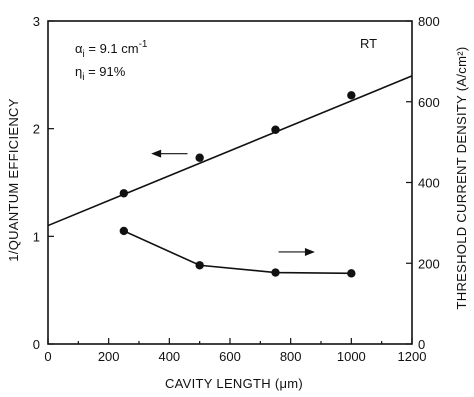 This screenshot has width=474, height=397. Describe the element at coordinates (36, 129) in the screenshot. I see `y-left-tick-label: 2` at that location.